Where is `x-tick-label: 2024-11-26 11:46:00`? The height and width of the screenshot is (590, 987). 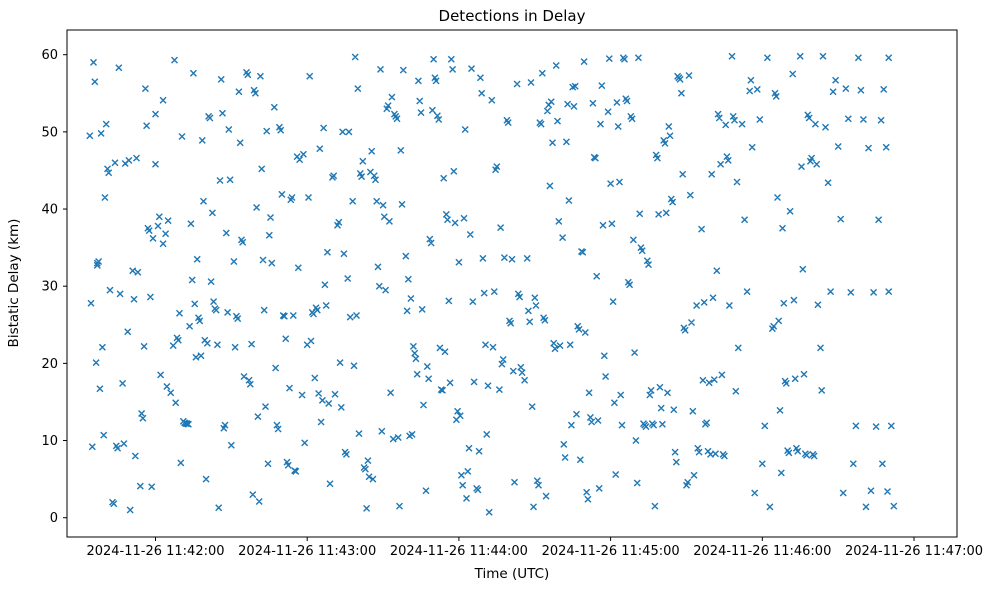
x-tick-label: 2024-11-26 11:46:00 is located at coordinates (762, 551).